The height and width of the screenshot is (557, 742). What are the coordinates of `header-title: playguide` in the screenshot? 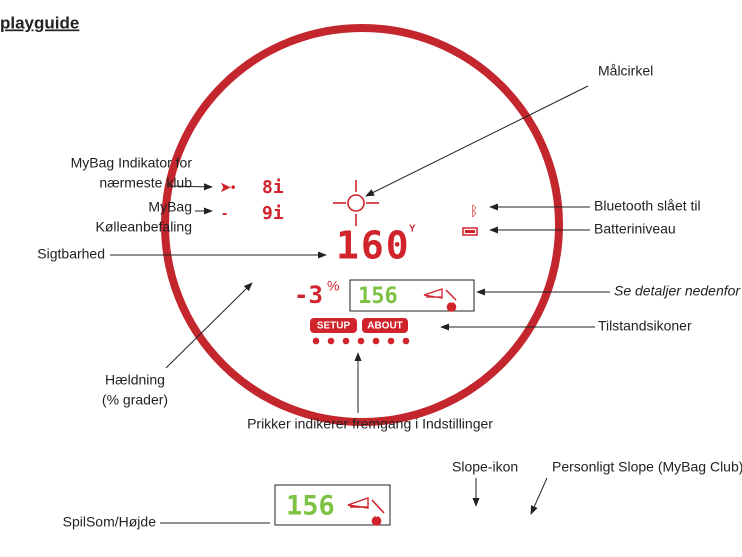 It's located at (39, 22).